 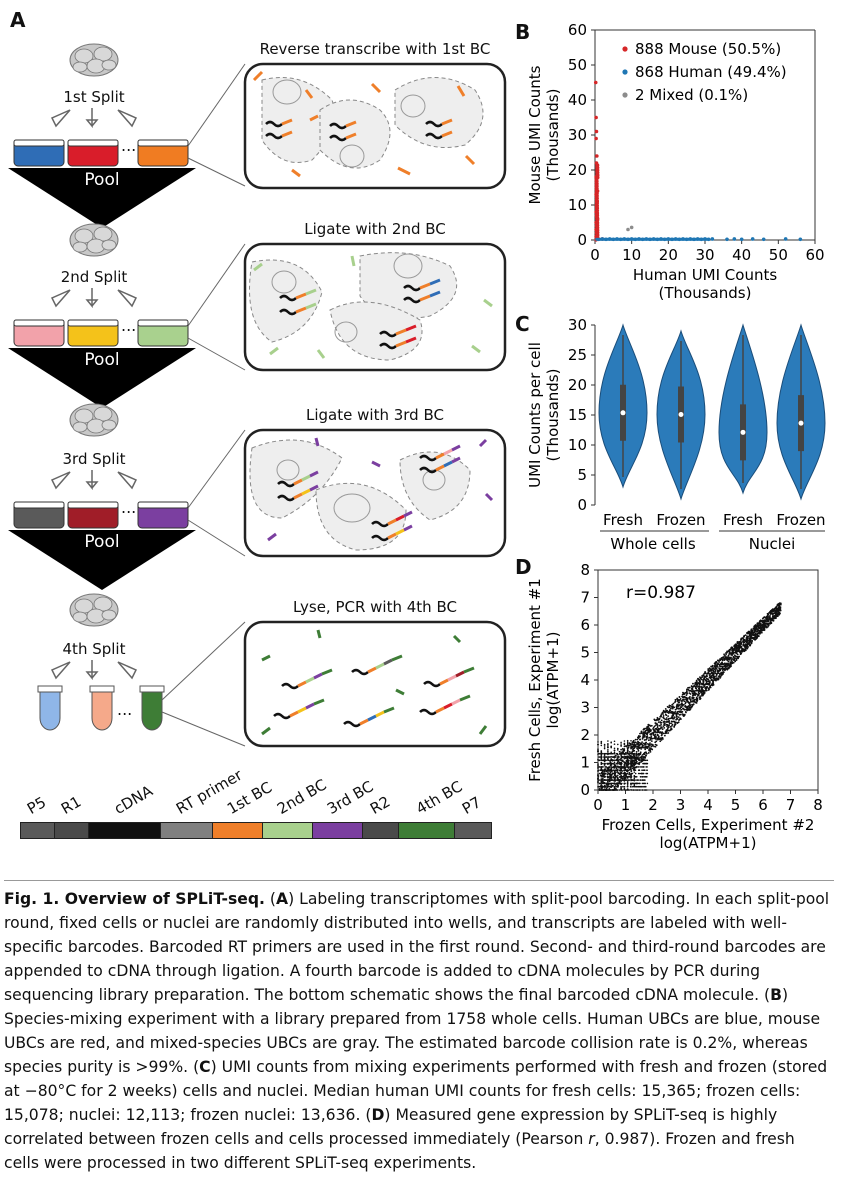 I want to click on pool-label-3: Pool, so click(x=102, y=542).